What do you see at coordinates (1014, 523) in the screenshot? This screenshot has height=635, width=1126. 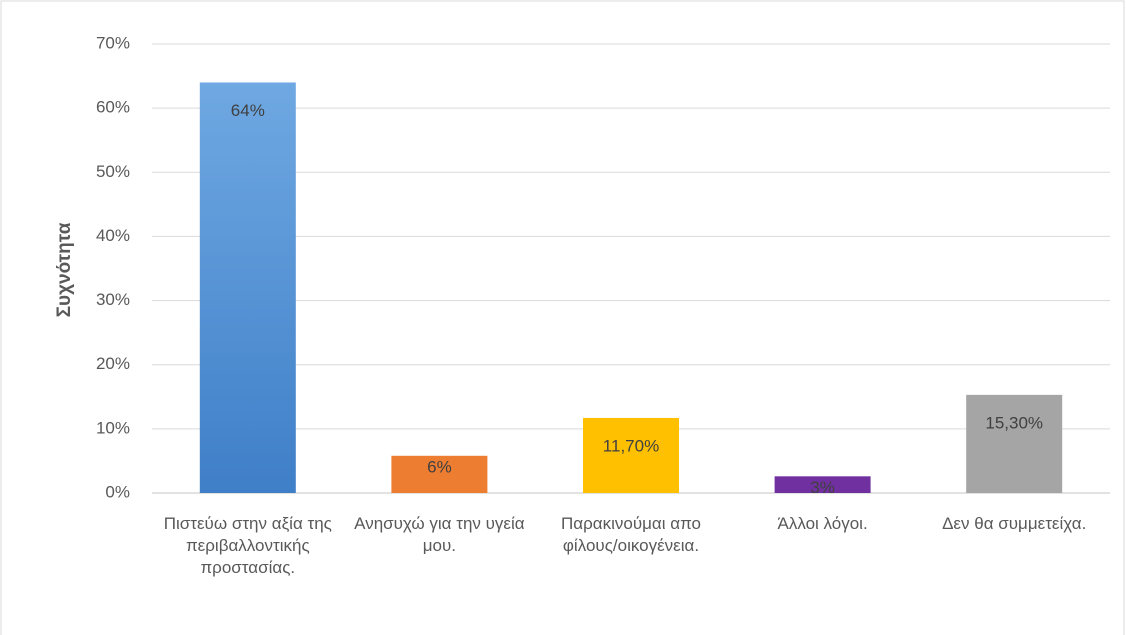 I see `x-tick-label: Δεν θα συμμετείχα.` at bounding box center [1014, 523].